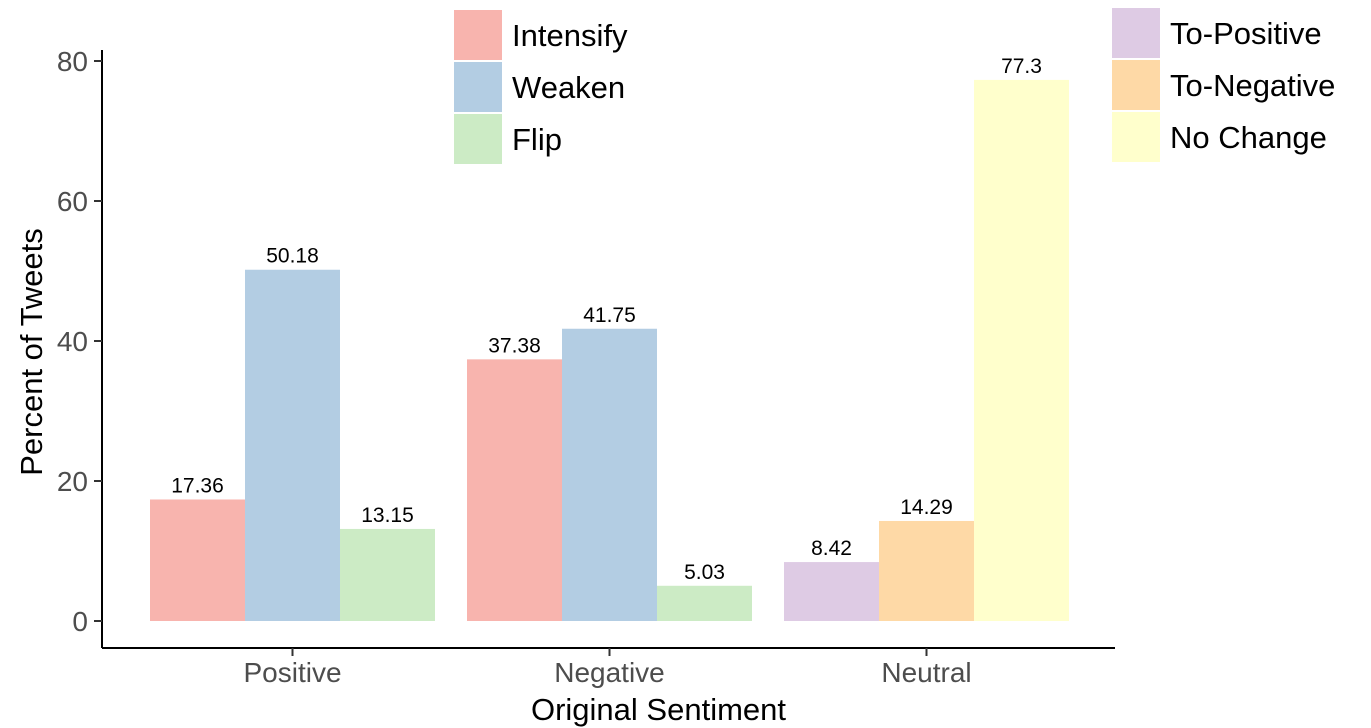 The width and height of the screenshot is (1371, 728). Describe the element at coordinates (1136, 137) in the screenshot. I see `legend-swatch-no-change` at that location.